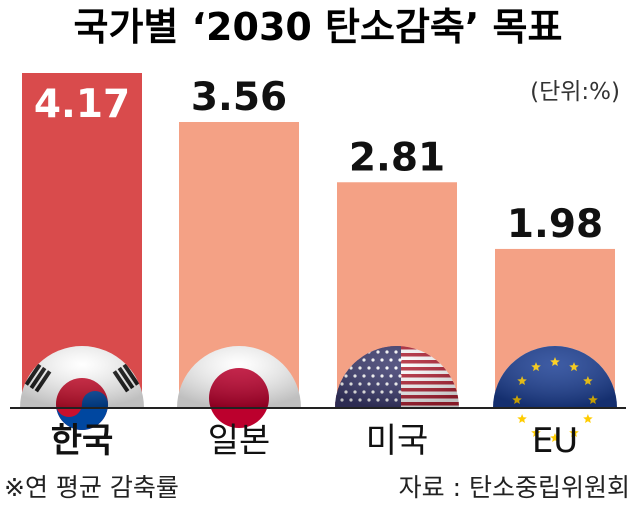  What do you see at coordinates (397, 441) in the screenshot?
I see `category-label-3: 미국` at bounding box center [397, 441].